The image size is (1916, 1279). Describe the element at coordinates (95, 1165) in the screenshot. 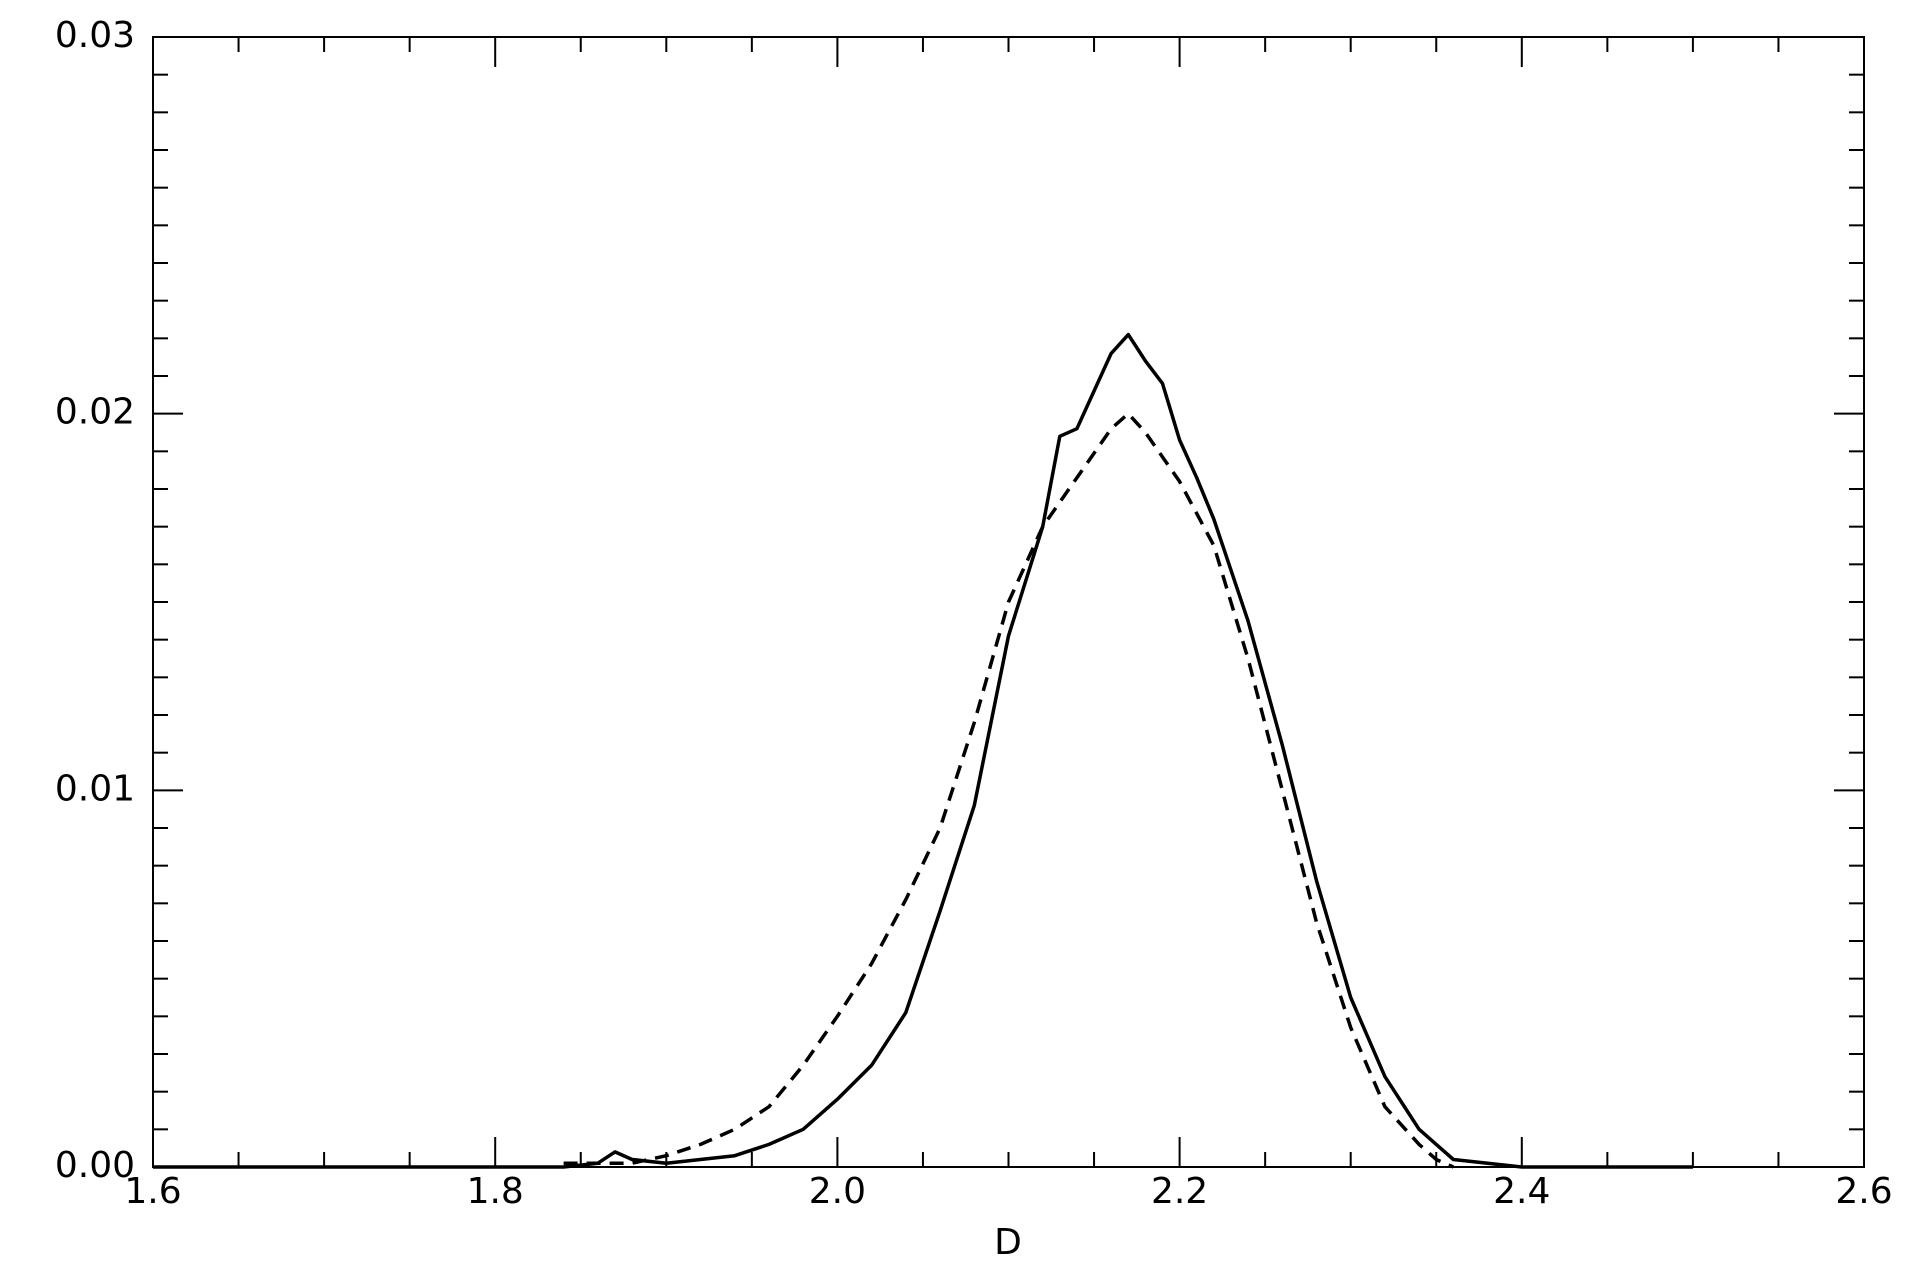

I see `y-tick-label: 0.00` at that location.